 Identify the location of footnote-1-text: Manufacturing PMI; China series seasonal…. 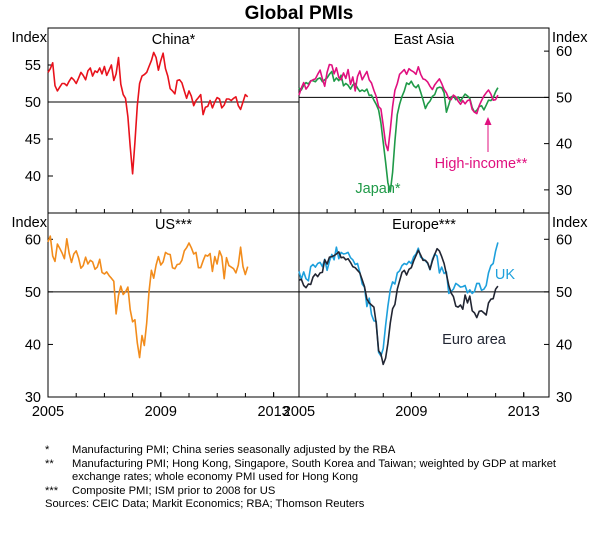
(234, 450).